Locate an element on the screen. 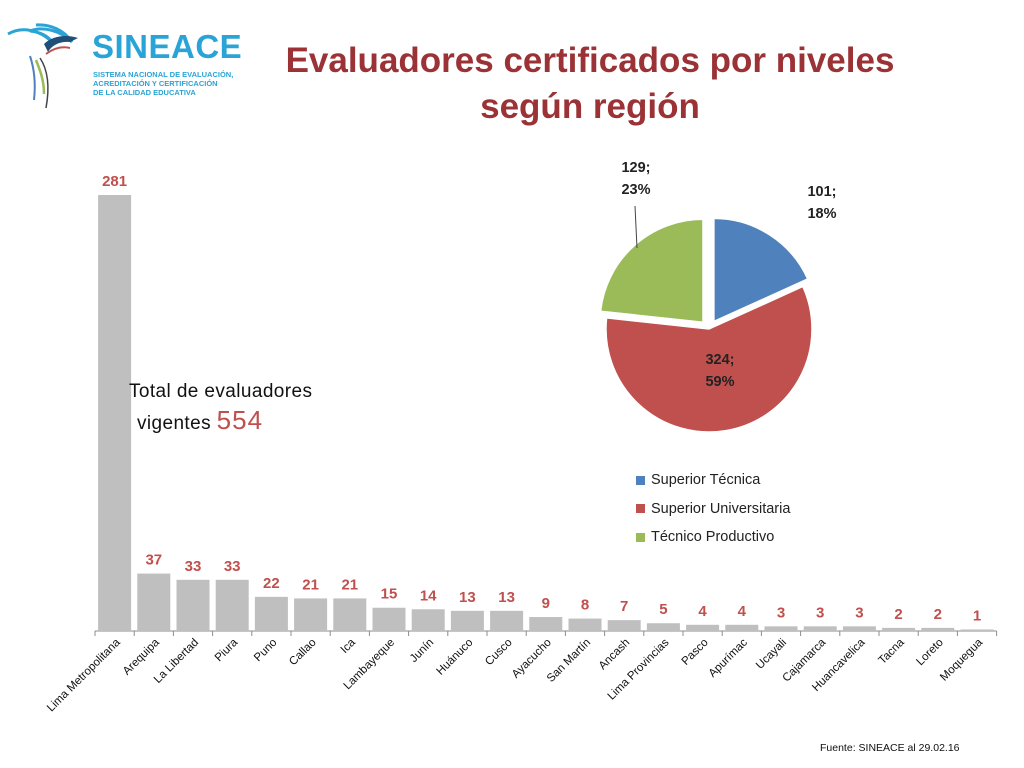 This screenshot has height=768, width=1024. bar-category-label: Huánuco is located at coordinates (454, 657).